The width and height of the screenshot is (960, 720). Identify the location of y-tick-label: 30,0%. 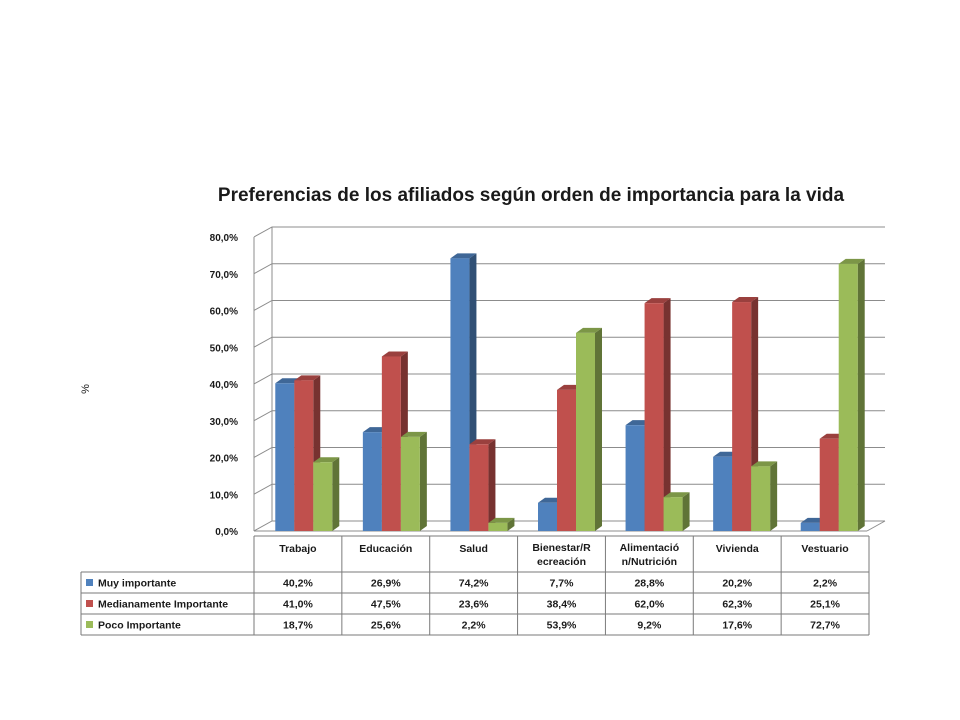
(224, 422).